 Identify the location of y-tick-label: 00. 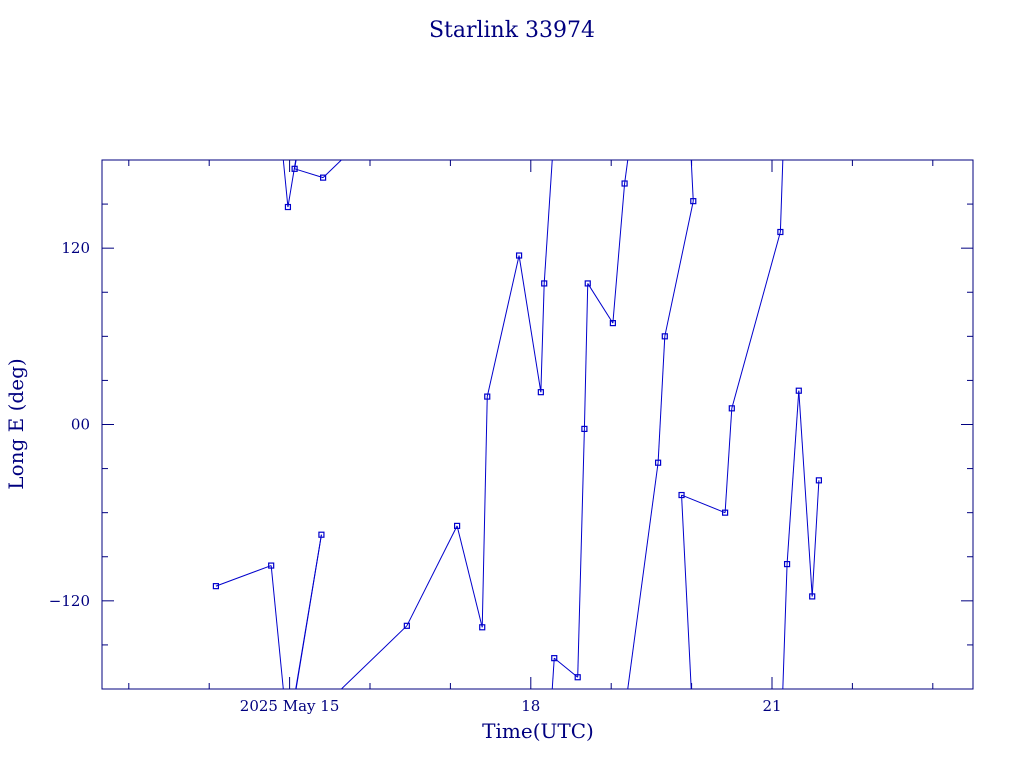
(80, 425).